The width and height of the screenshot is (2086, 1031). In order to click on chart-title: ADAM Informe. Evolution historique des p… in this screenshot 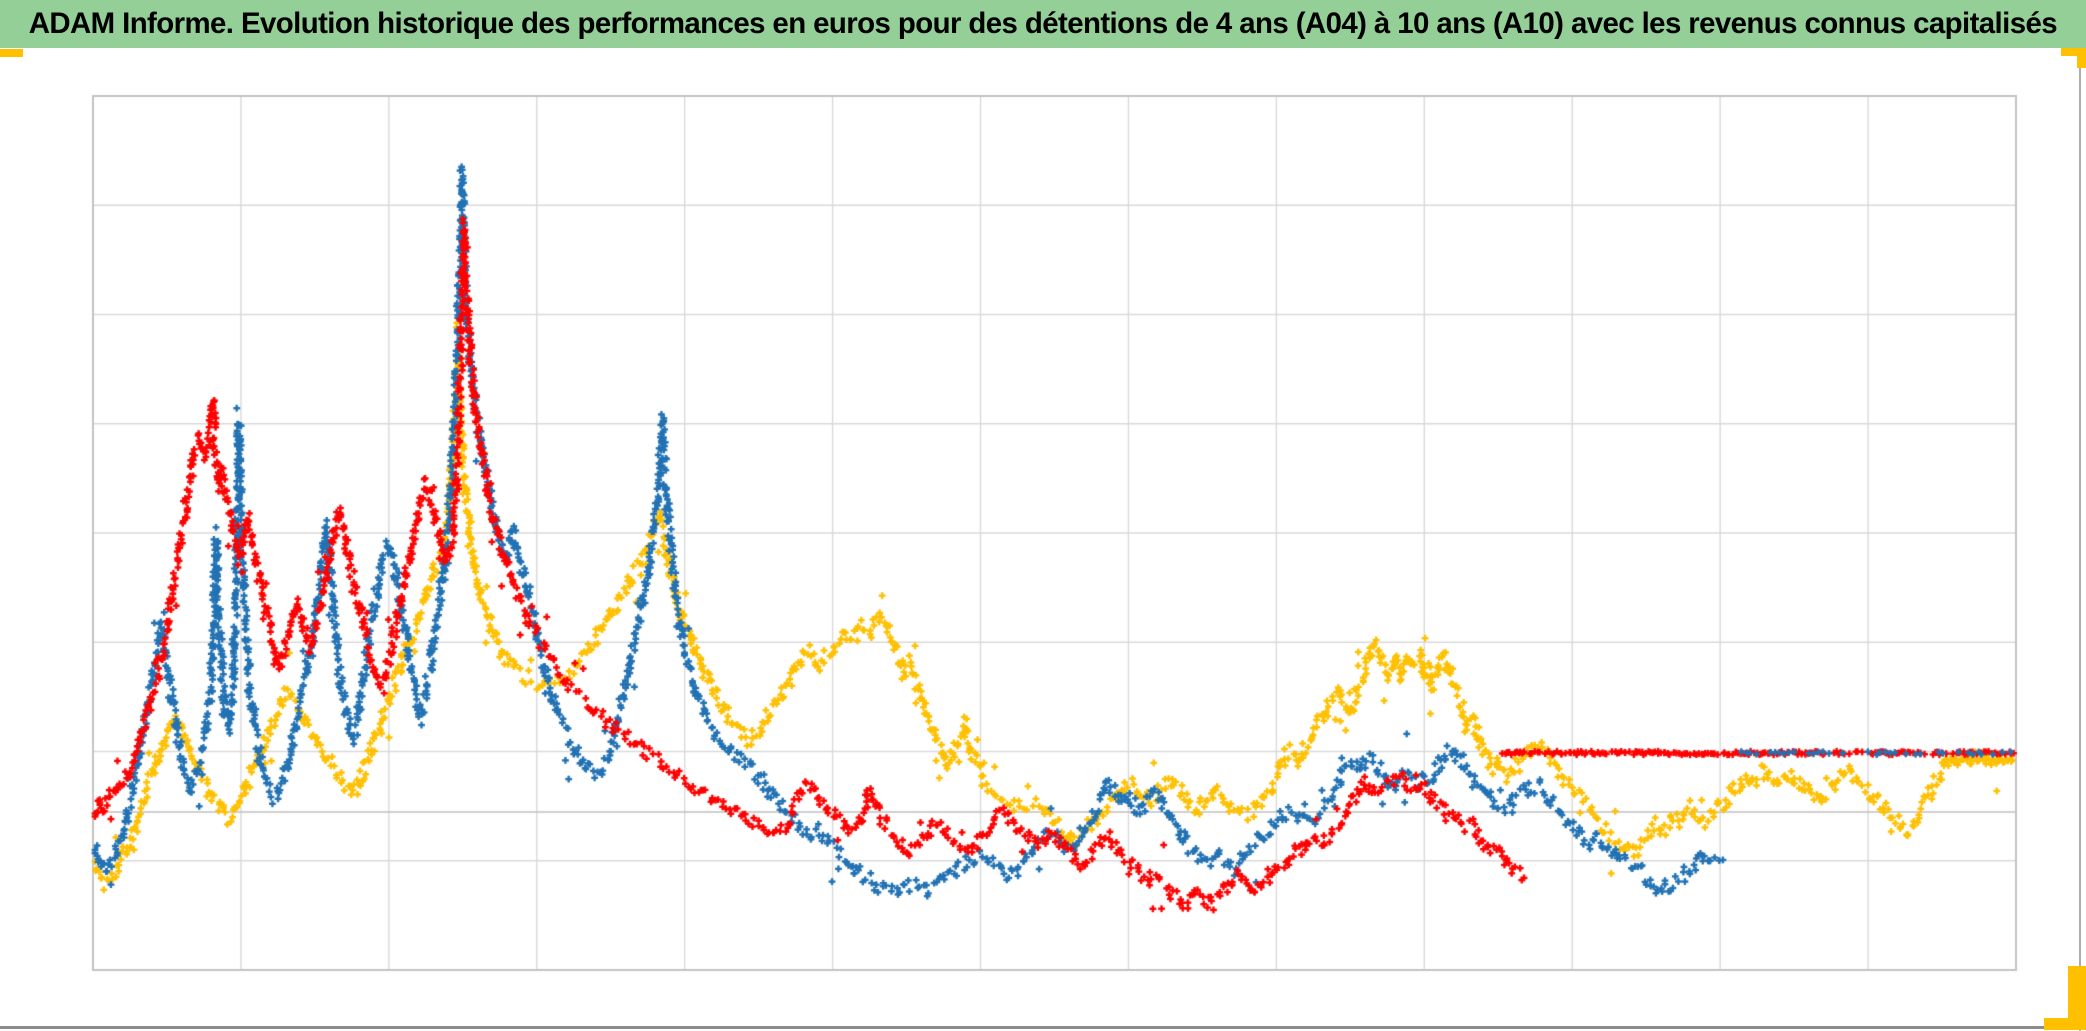, I will do `click(1043, 23)`.